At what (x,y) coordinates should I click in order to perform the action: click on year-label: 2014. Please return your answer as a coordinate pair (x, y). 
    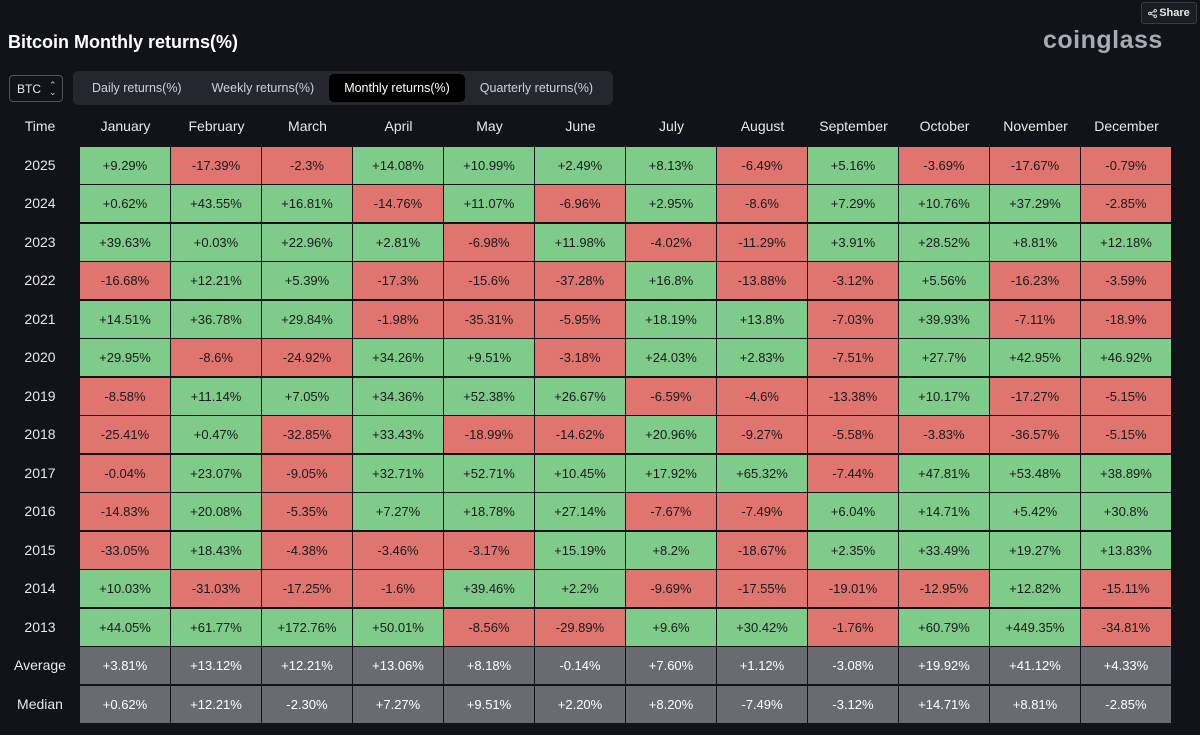
    Looking at the image, I should click on (40, 588).